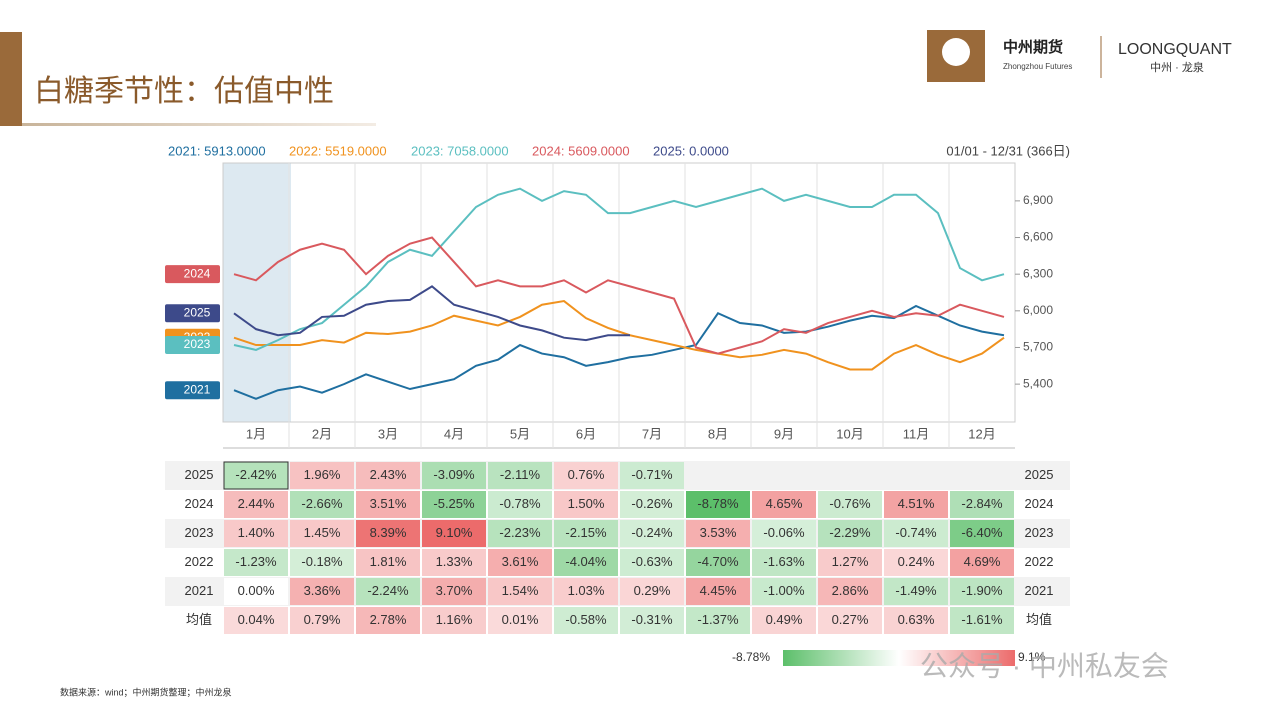  I want to click on cell-value: 1.50%, so click(586, 503).